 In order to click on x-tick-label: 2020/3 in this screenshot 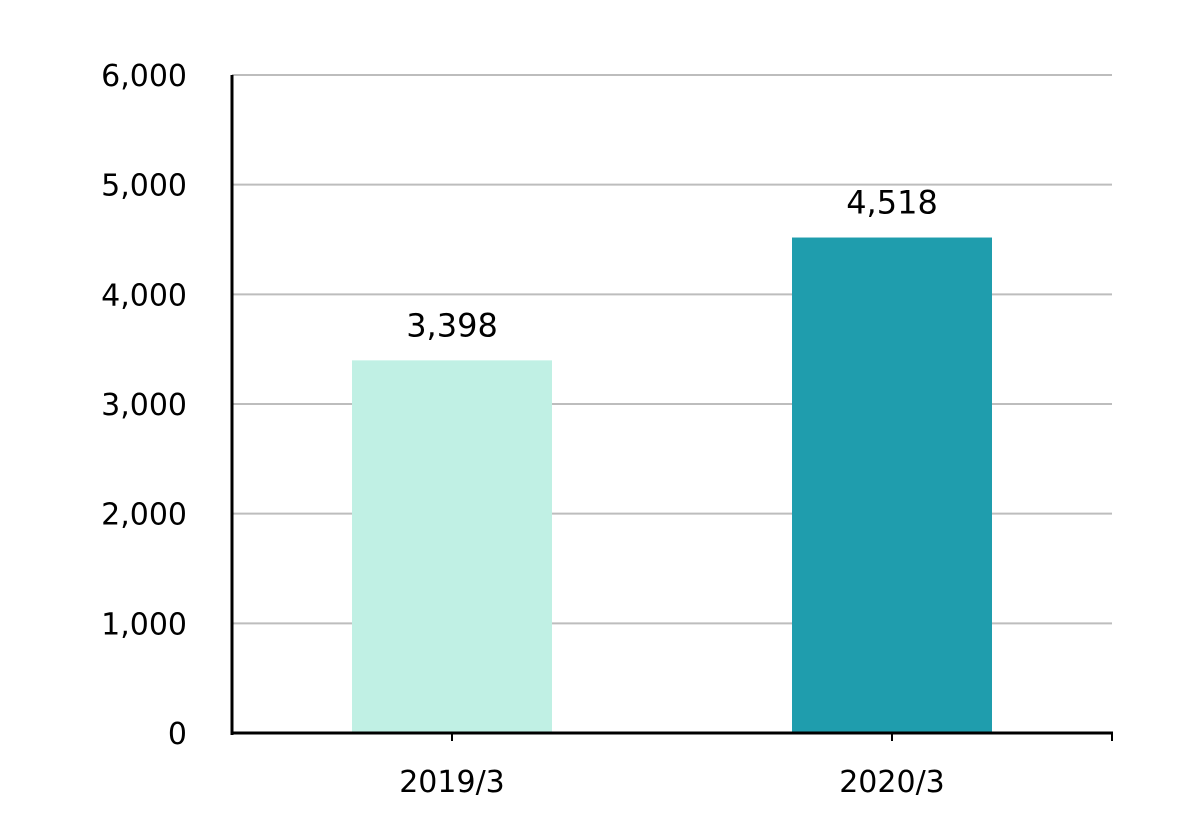, I will do `click(892, 782)`.